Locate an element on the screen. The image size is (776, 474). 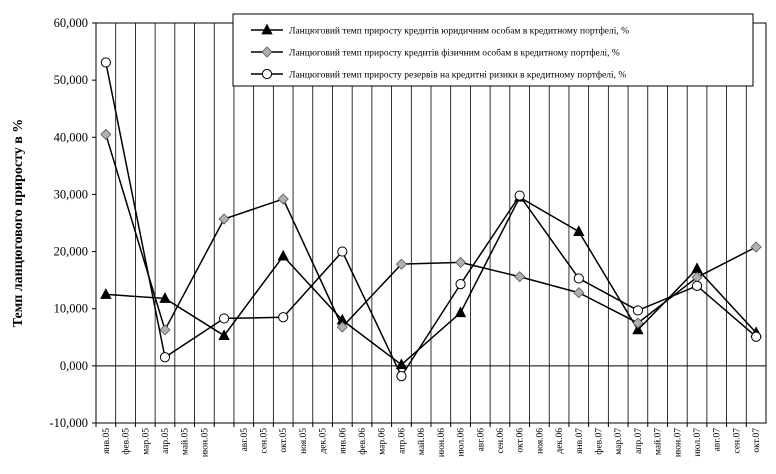
x-tick-label: май.05 is located at coordinates (185, 441).